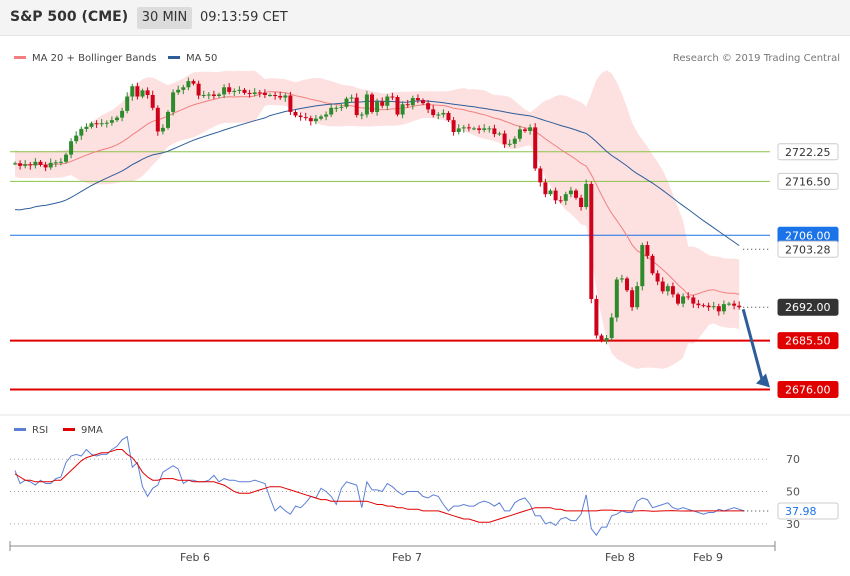 The height and width of the screenshot is (576, 850). Describe the element at coordinates (425, 18) in the screenshot. I see `chart-header: S&P 500 (CME) 30 MIN 09:13:59 CET` at that location.